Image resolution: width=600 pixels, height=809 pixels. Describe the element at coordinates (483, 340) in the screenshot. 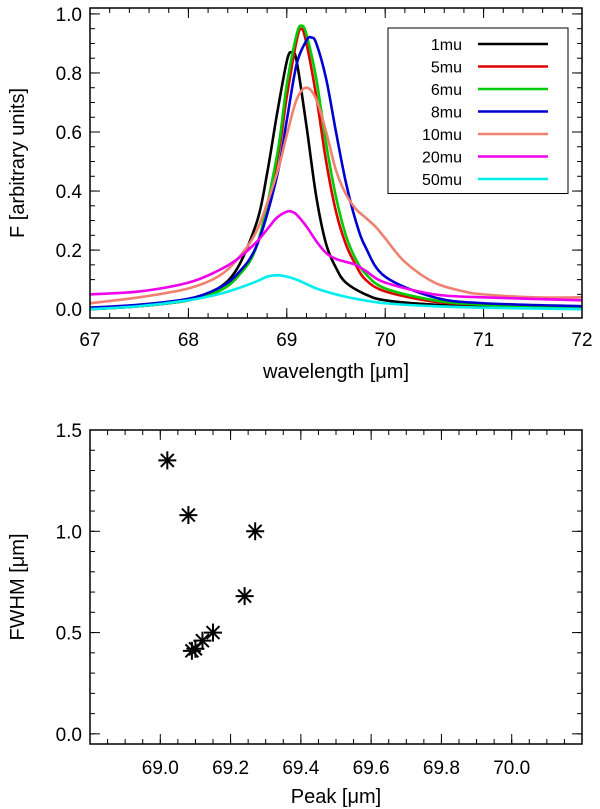

I see `x-tick-label: 71` at that location.